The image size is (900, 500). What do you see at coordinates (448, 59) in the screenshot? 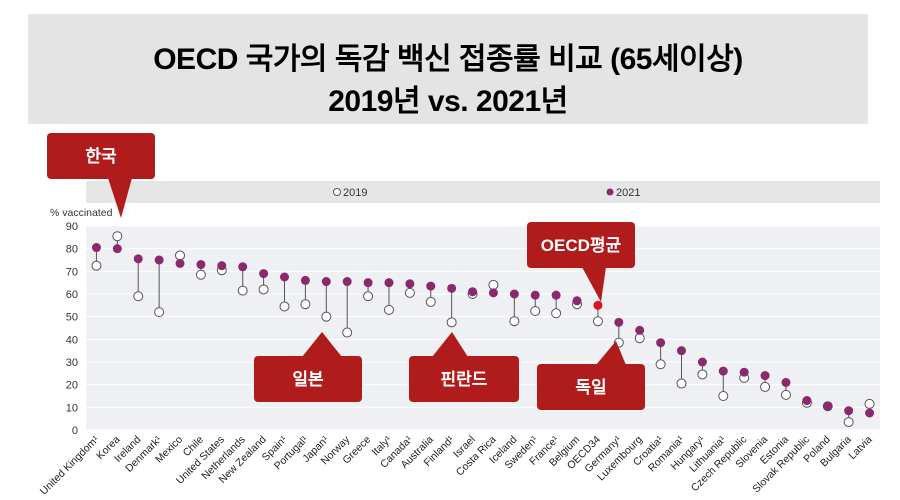
I see `chart-title-line1: OECD 국가의 독감 백신 접종률 비교 (65세이상)` at bounding box center [448, 59].